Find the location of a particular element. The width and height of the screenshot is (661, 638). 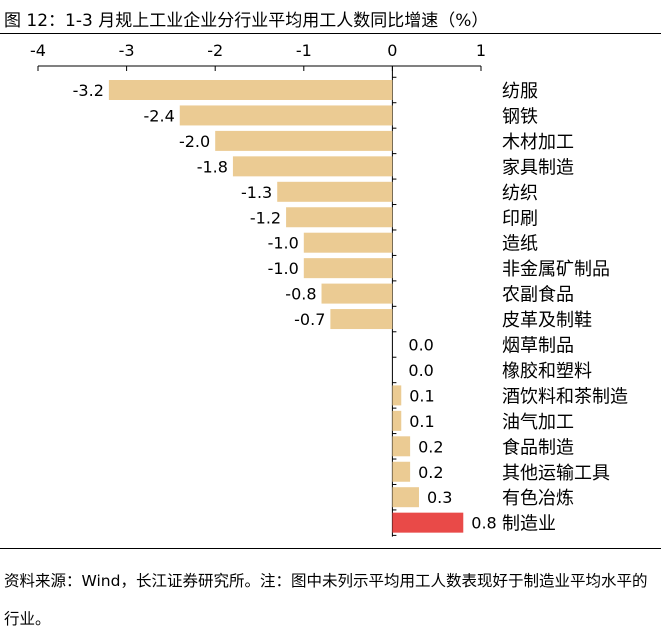

category-label: 家具制造 is located at coordinates (538, 167).